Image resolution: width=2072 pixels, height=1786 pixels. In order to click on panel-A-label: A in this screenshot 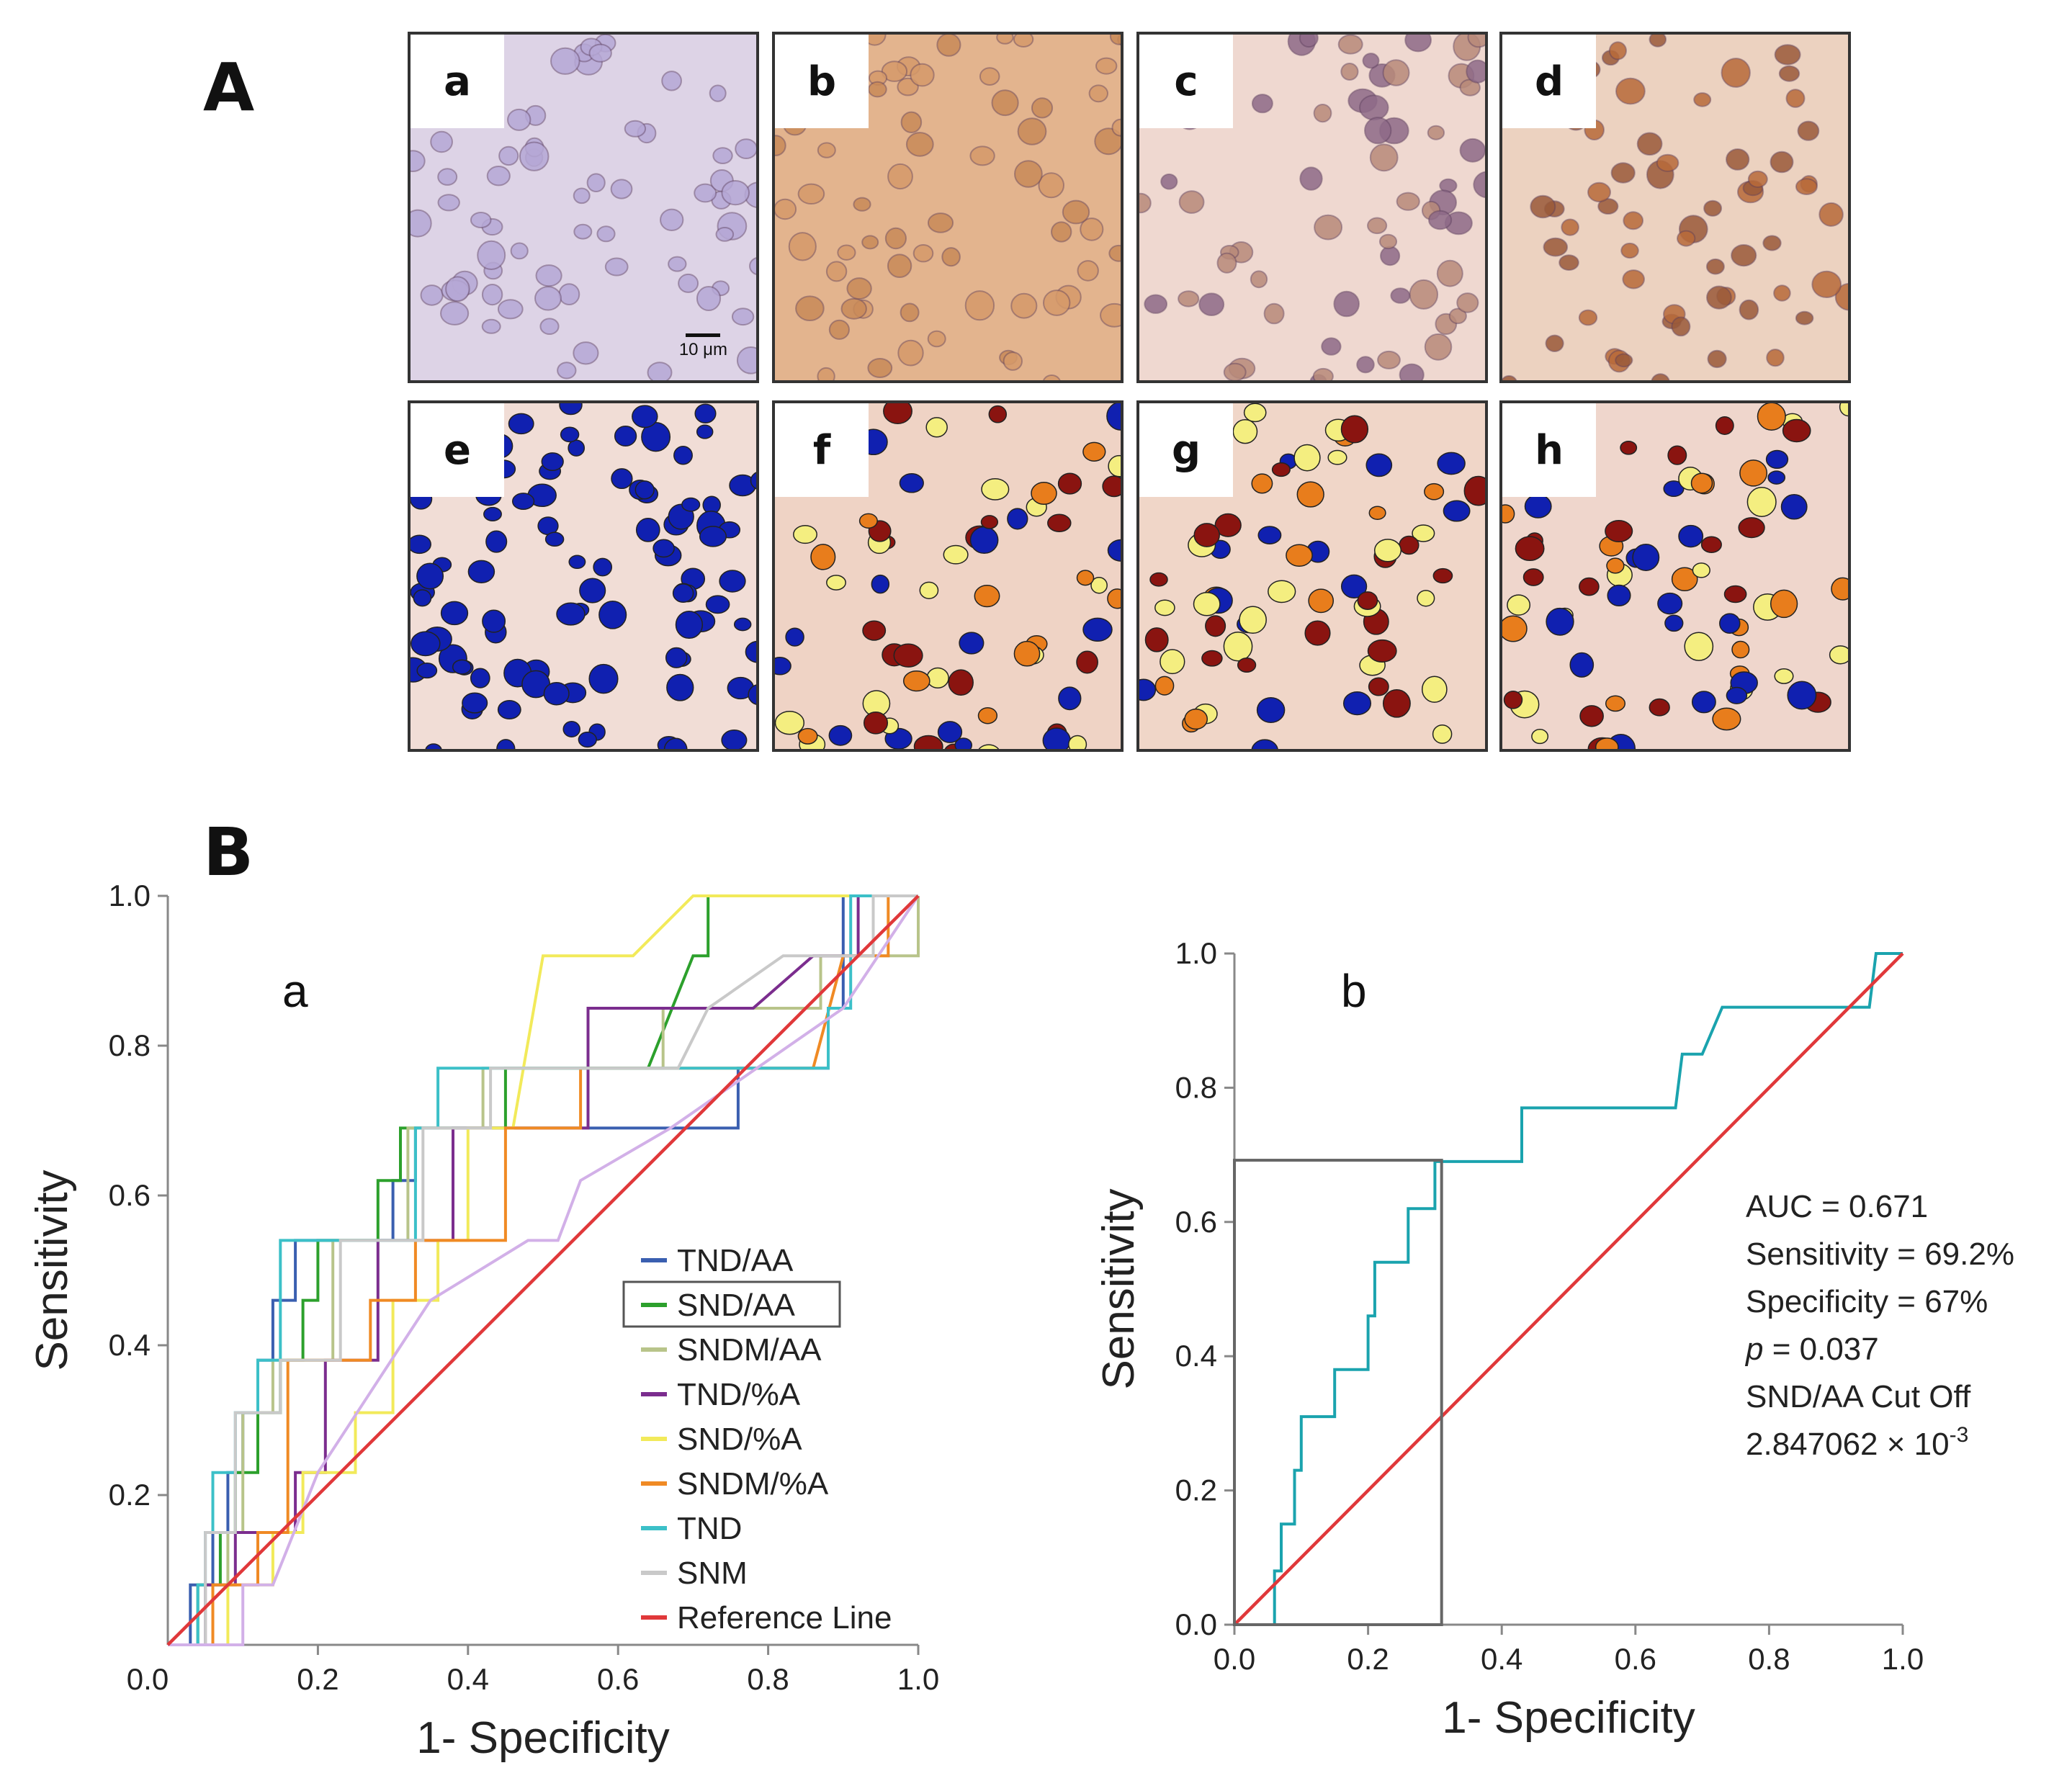, I will do `click(229, 88)`.